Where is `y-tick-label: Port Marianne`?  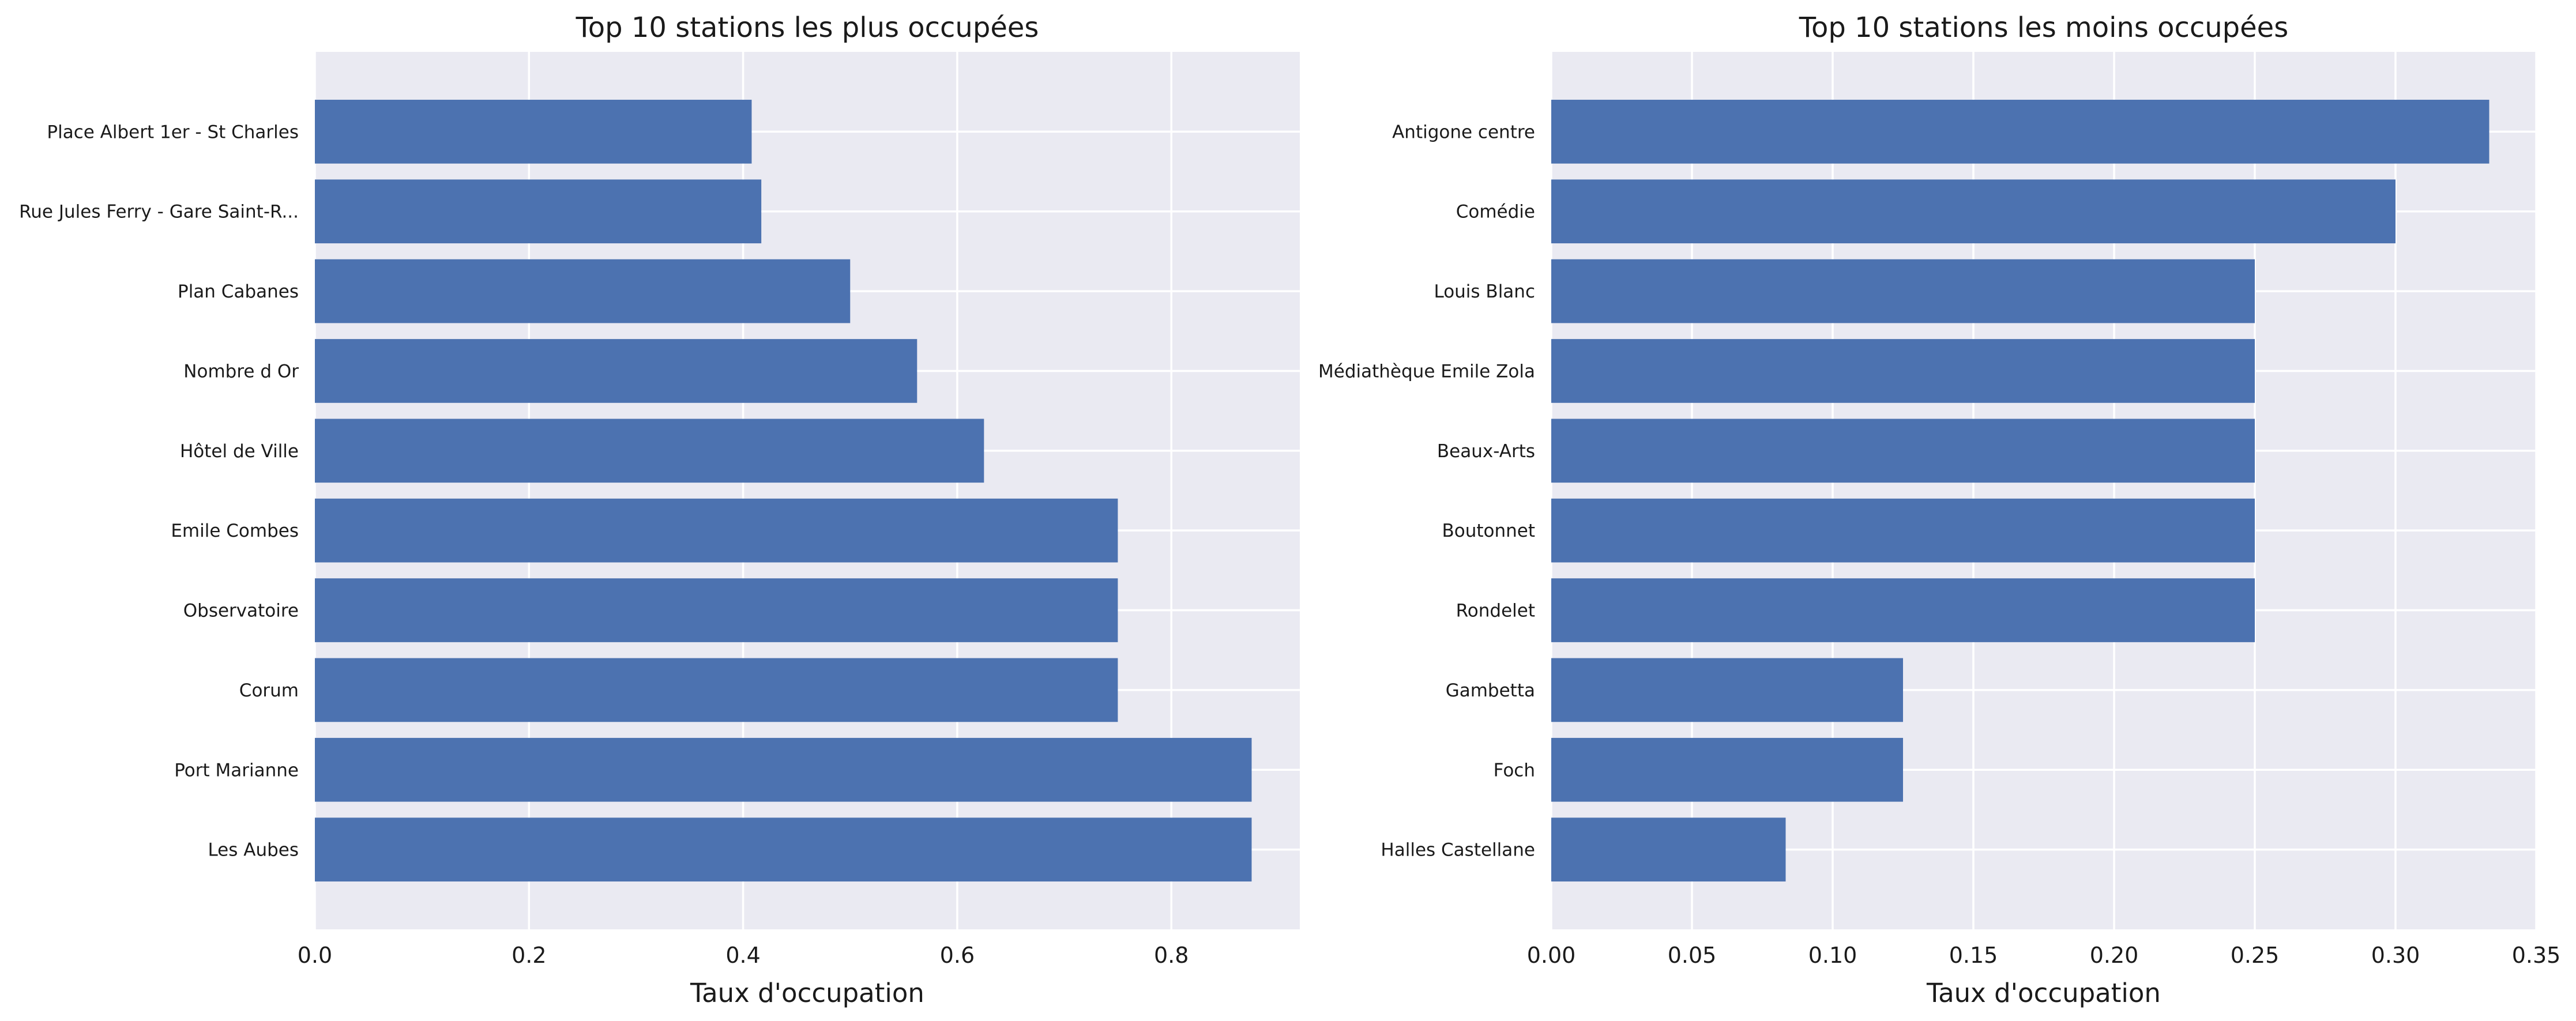 y-tick-label: Port Marianne is located at coordinates (236, 771).